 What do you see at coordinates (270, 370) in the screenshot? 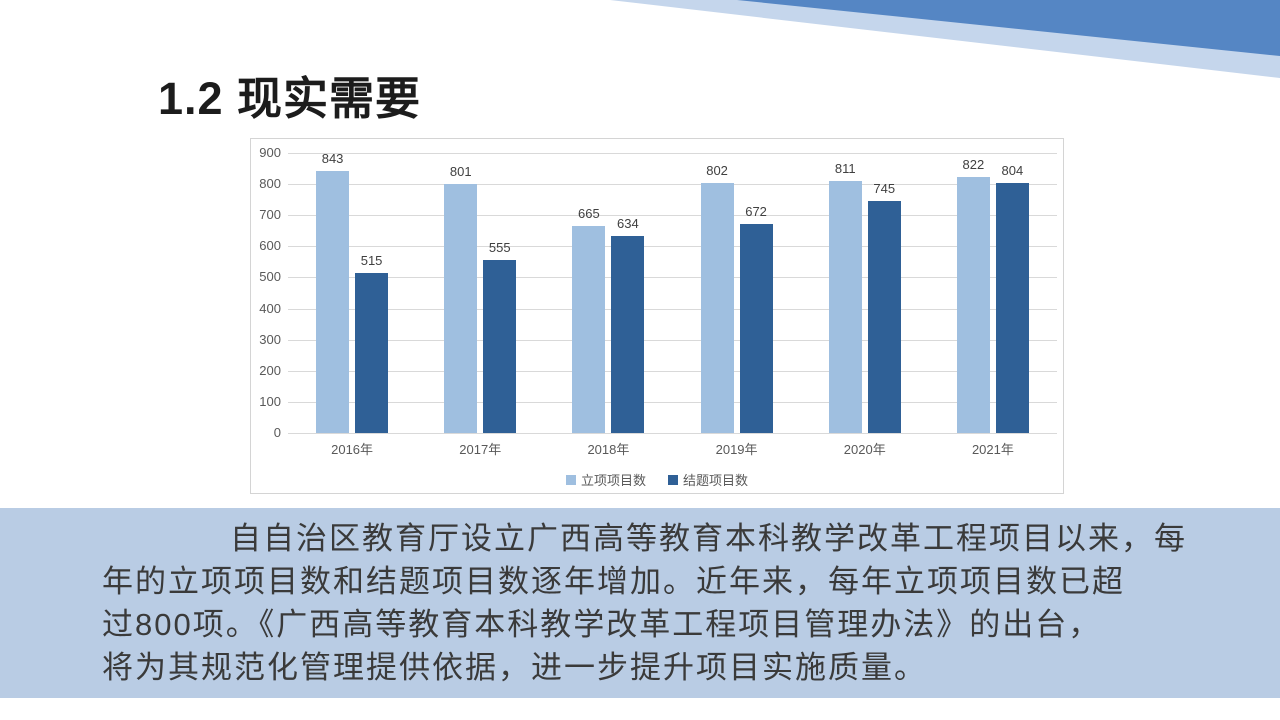
I see `y-axis-label: 200` at bounding box center [270, 370].